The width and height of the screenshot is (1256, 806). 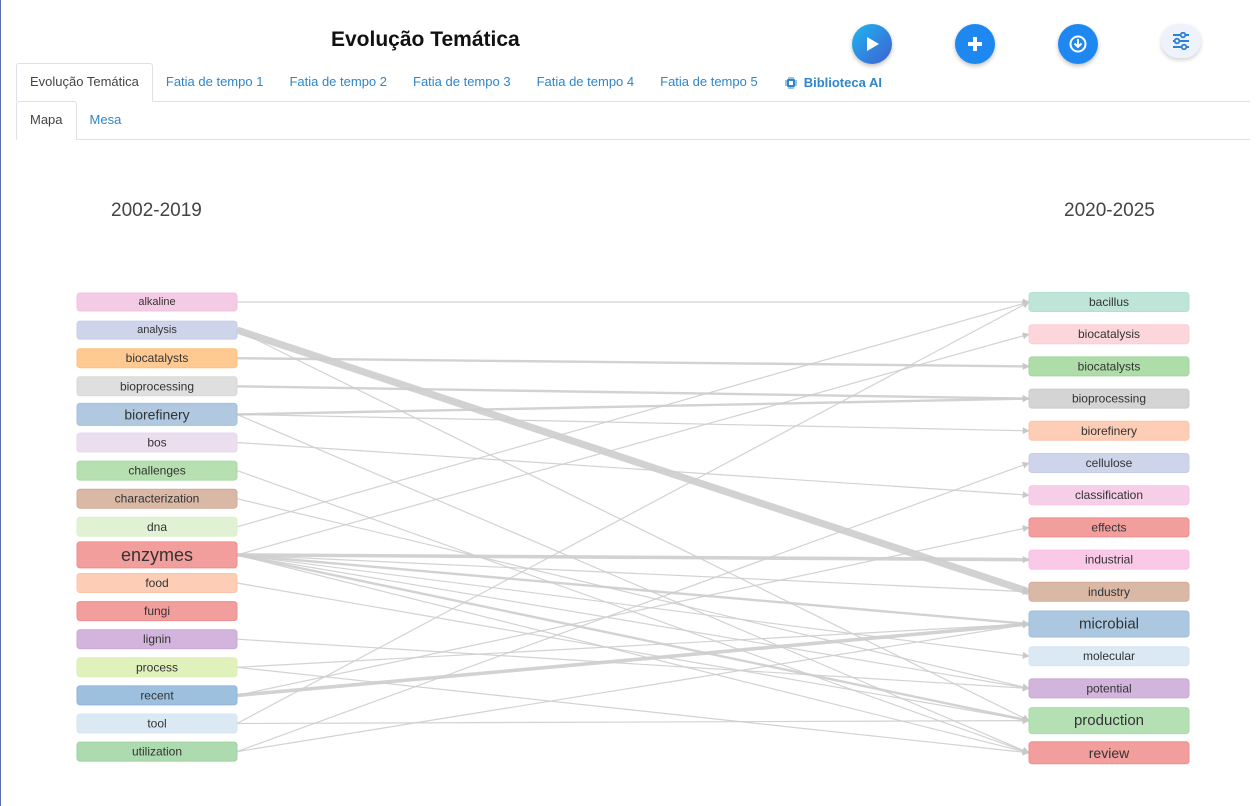 What do you see at coordinates (157, 442) in the screenshot?
I see `left-node-bos: bos` at bounding box center [157, 442].